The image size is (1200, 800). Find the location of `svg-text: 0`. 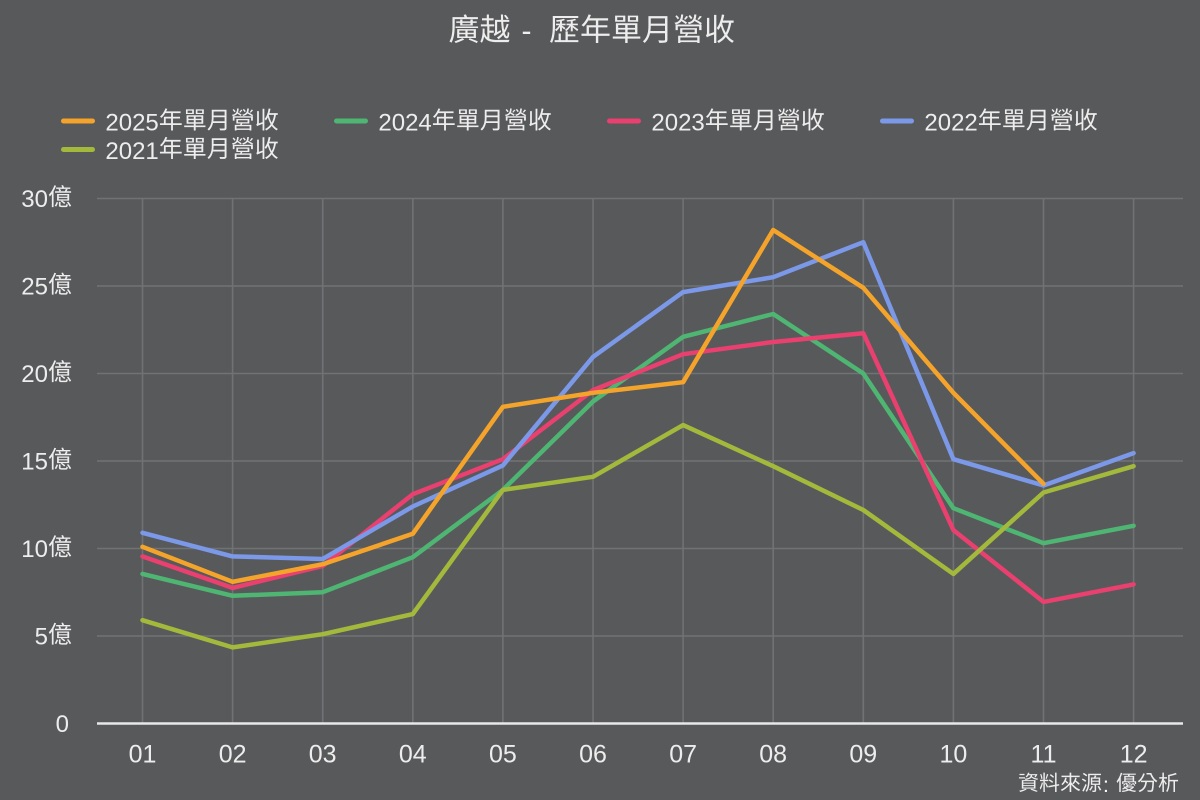

svg-text: 0 is located at coordinates (62, 724).